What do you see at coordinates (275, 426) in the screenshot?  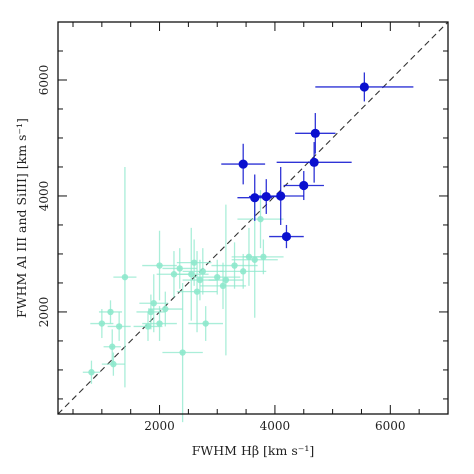 I see `x-tick-label: 4000` at bounding box center [275, 426].